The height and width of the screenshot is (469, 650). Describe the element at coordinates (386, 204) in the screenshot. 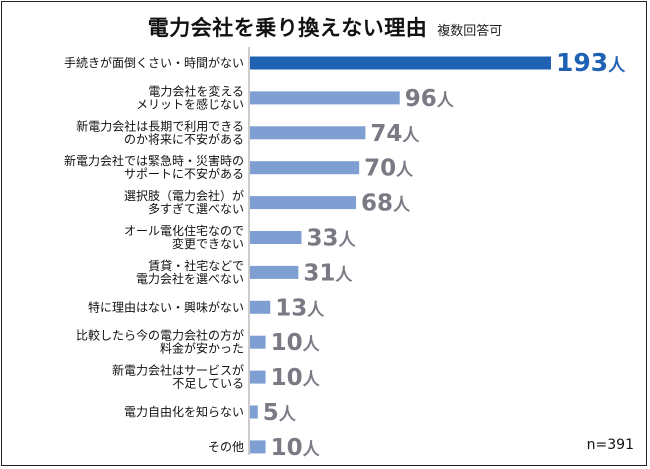

I see `value-label: 68人` at that location.